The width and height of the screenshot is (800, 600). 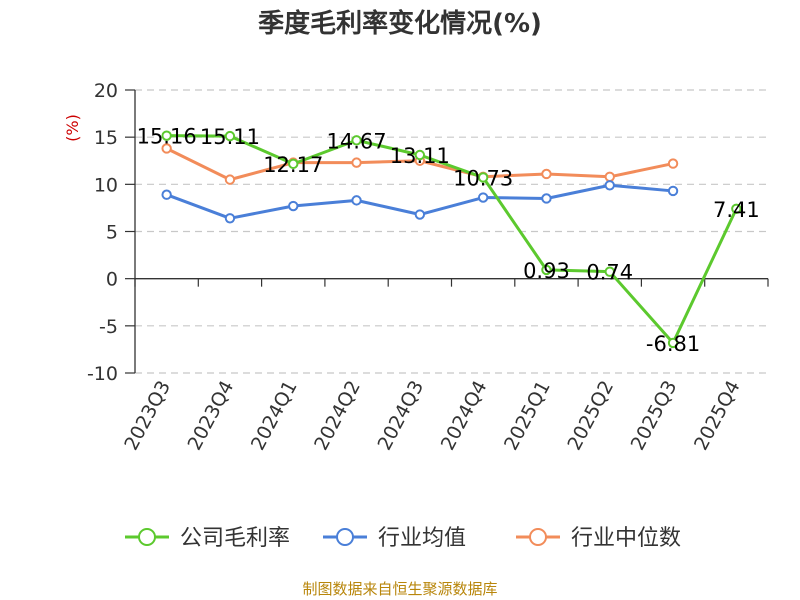 I want to click on data-label: 0.93, so click(x=546, y=271).